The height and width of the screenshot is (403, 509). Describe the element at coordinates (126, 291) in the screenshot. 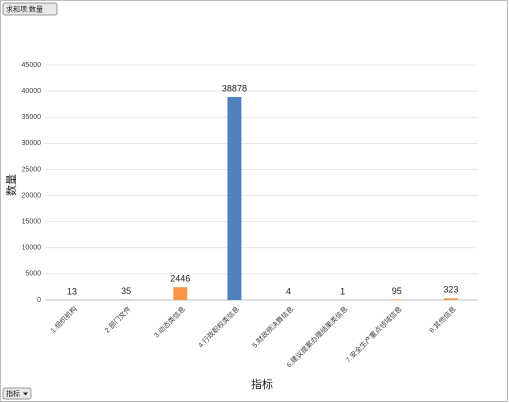

I see `value-label: 35` at that location.